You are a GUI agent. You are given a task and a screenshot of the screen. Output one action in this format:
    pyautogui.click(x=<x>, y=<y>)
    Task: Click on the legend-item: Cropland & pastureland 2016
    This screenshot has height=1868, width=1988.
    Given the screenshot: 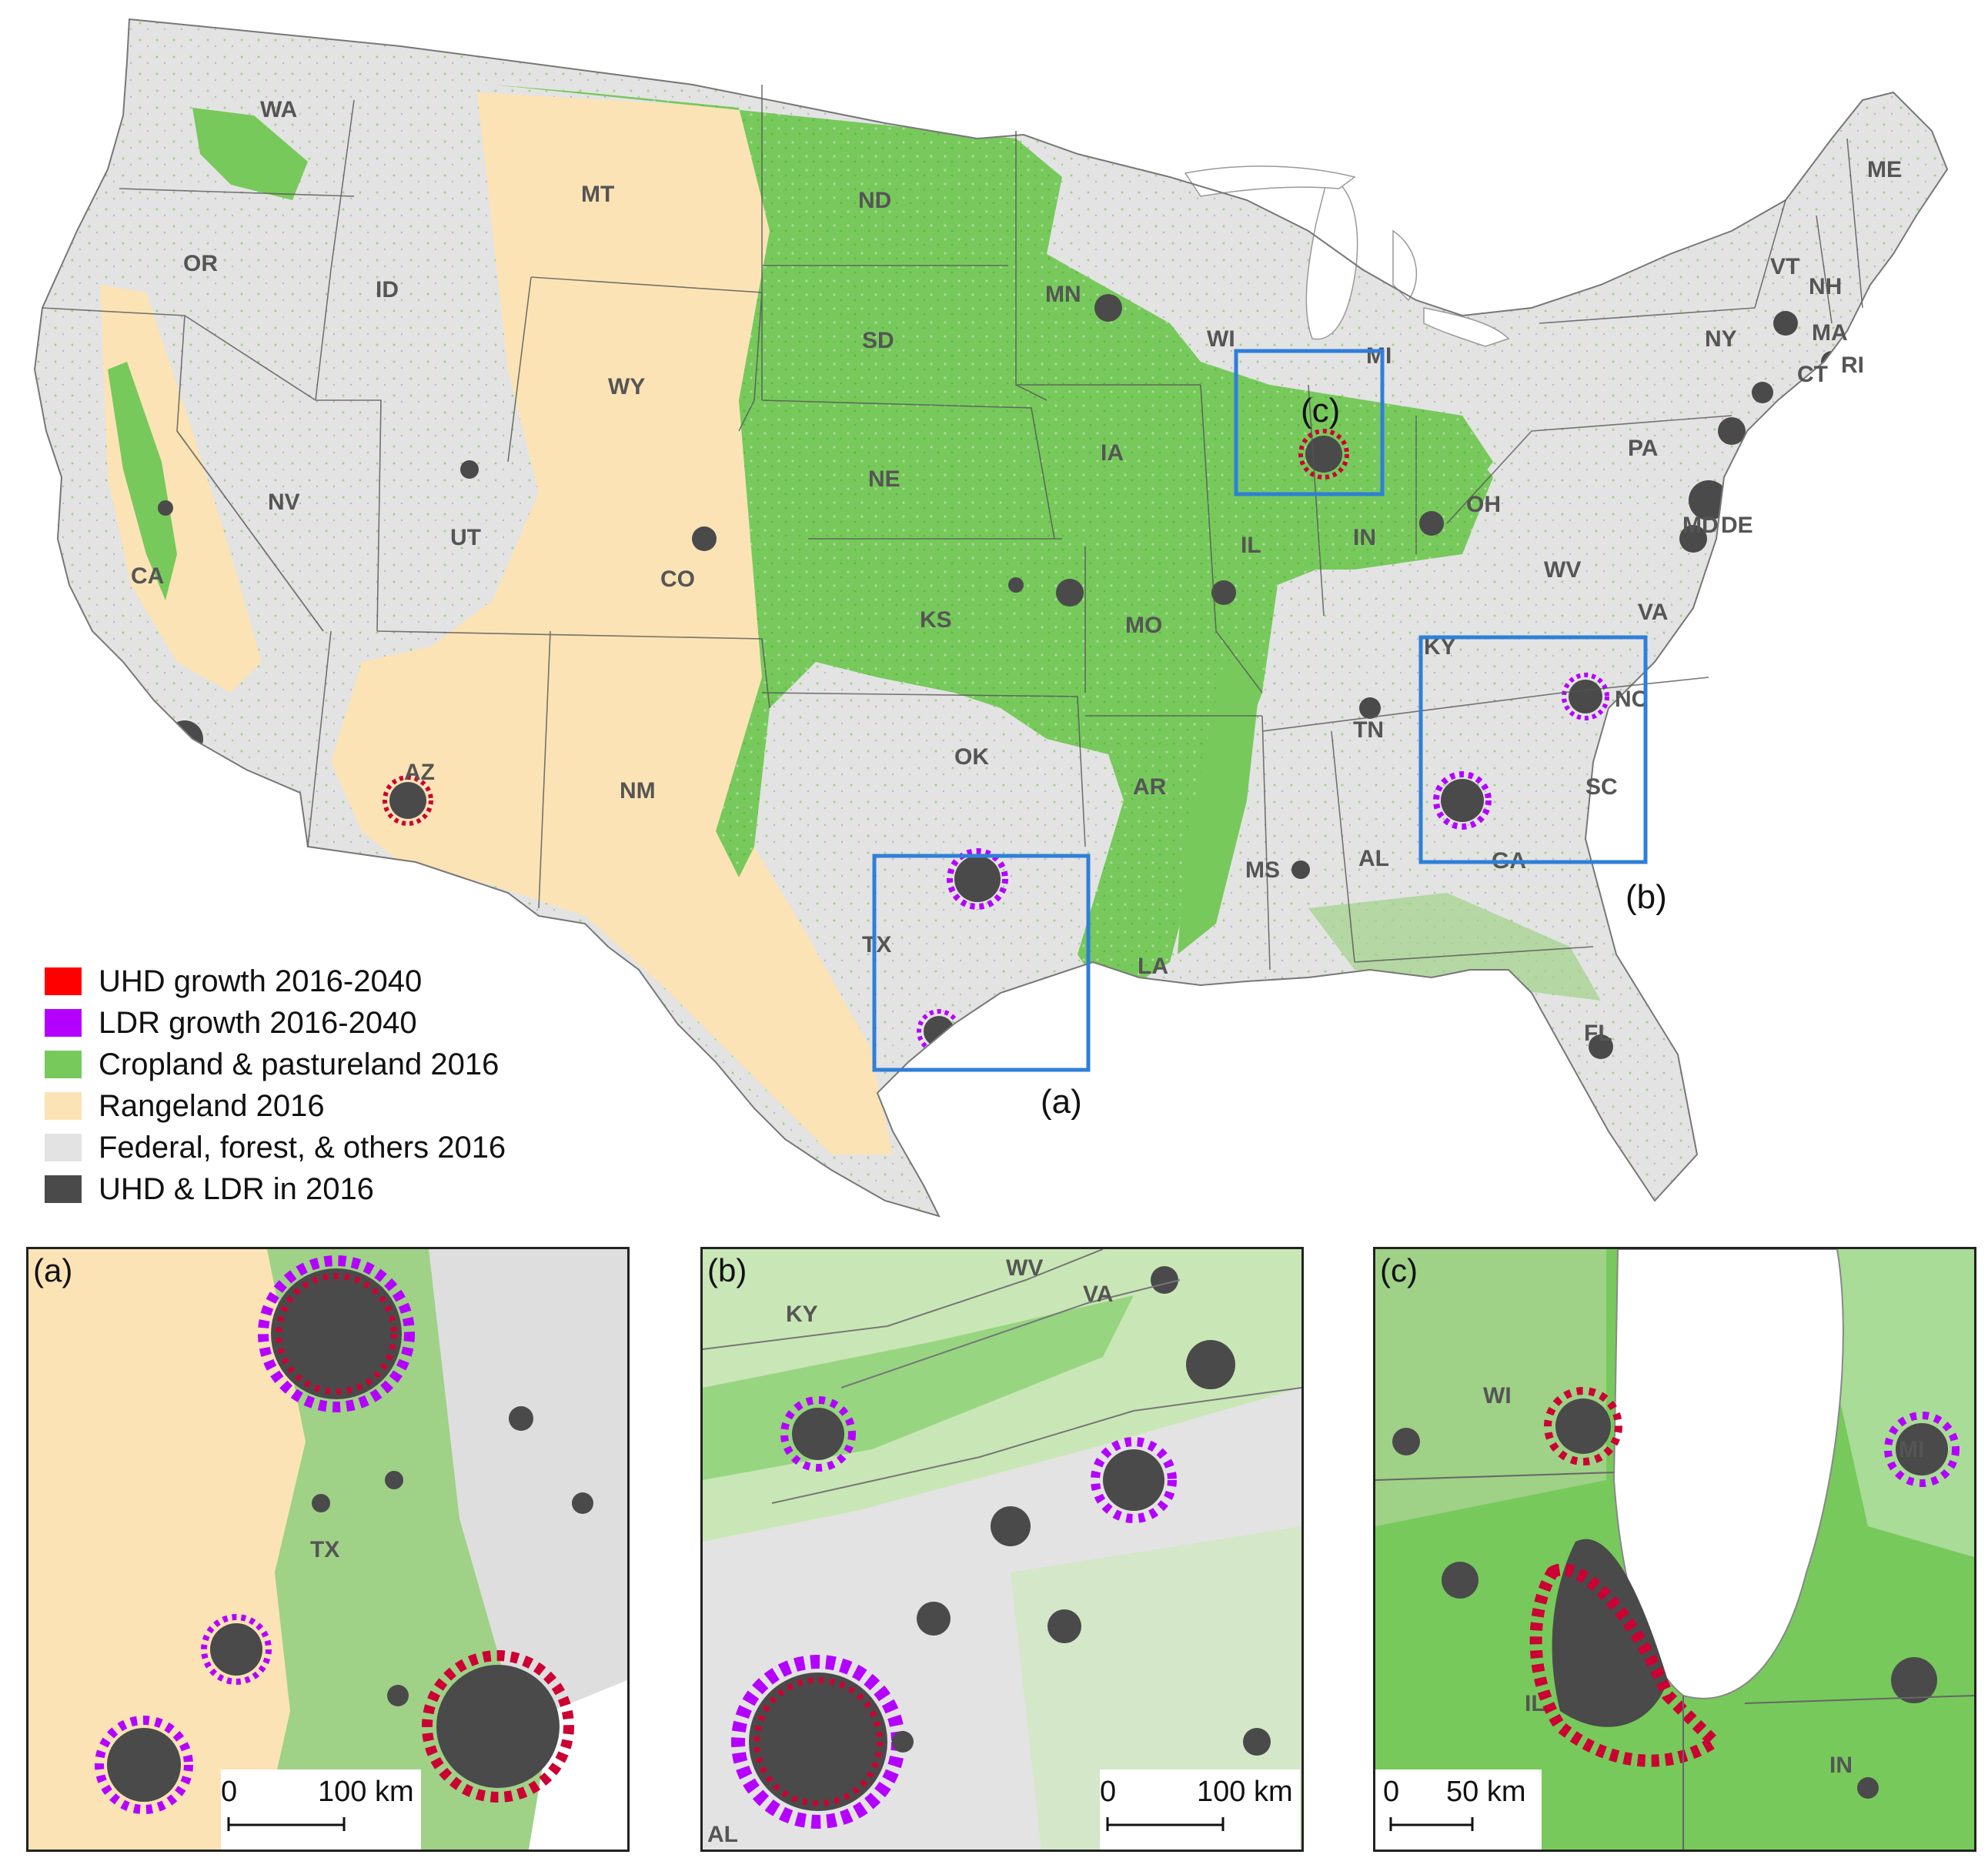 What is the action you would take?
    pyautogui.click(x=275, y=1064)
    